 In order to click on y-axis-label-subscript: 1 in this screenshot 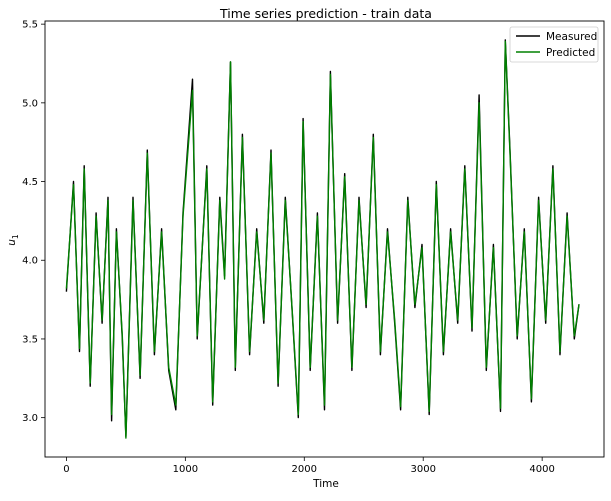, I will do `click(15, 236)`.